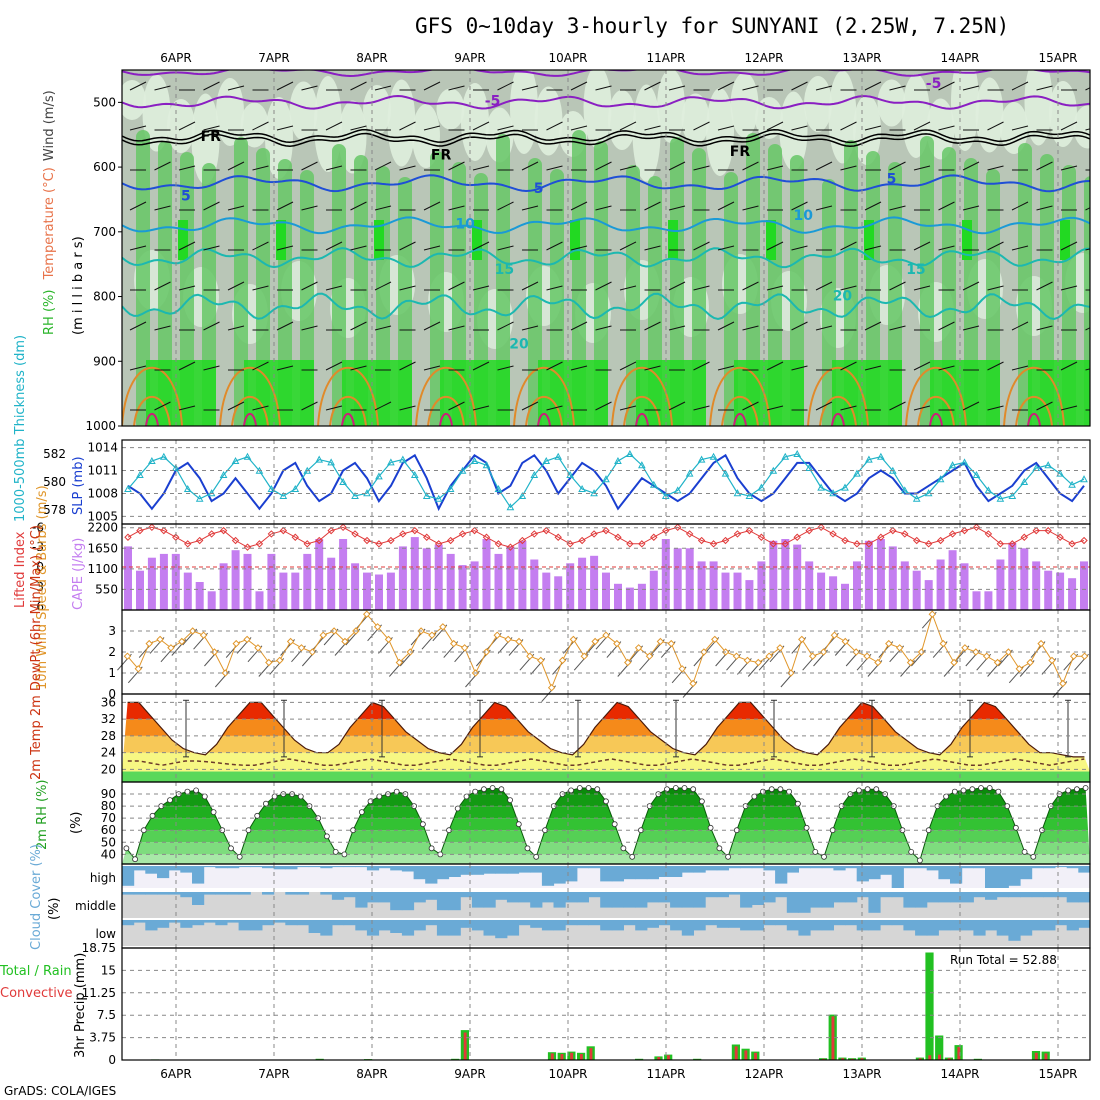 This screenshot has height=1100, width=1100. Describe the element at coordinates (20, 428) in the screenshot. I see `thickness-ylabel: 1000-500mb Thickness (dm)` at that location.